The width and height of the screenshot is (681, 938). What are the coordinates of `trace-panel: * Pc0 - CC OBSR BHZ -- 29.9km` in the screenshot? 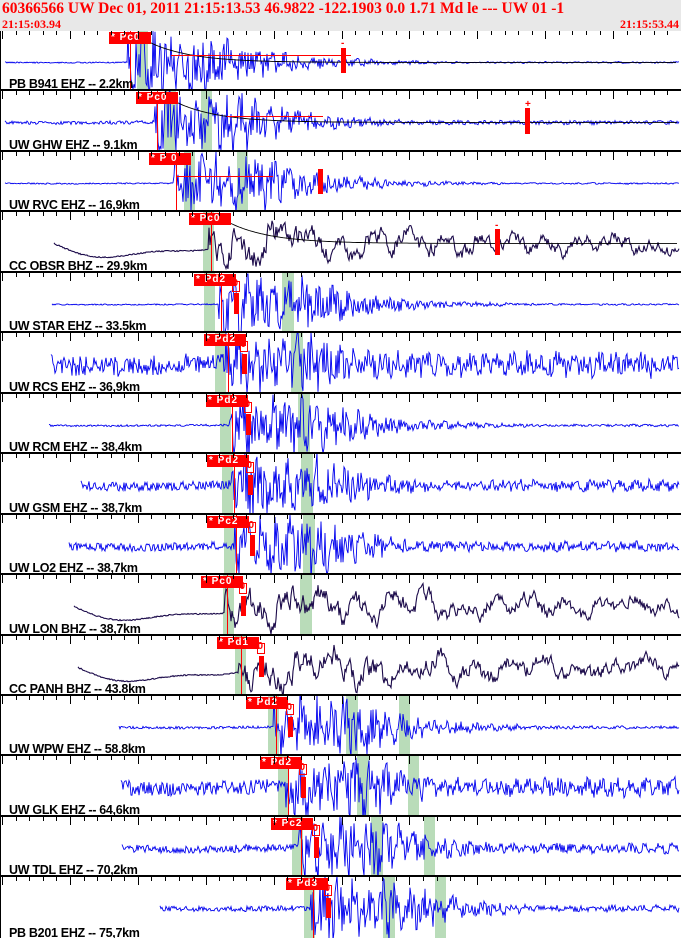 It's located at (341, 242).